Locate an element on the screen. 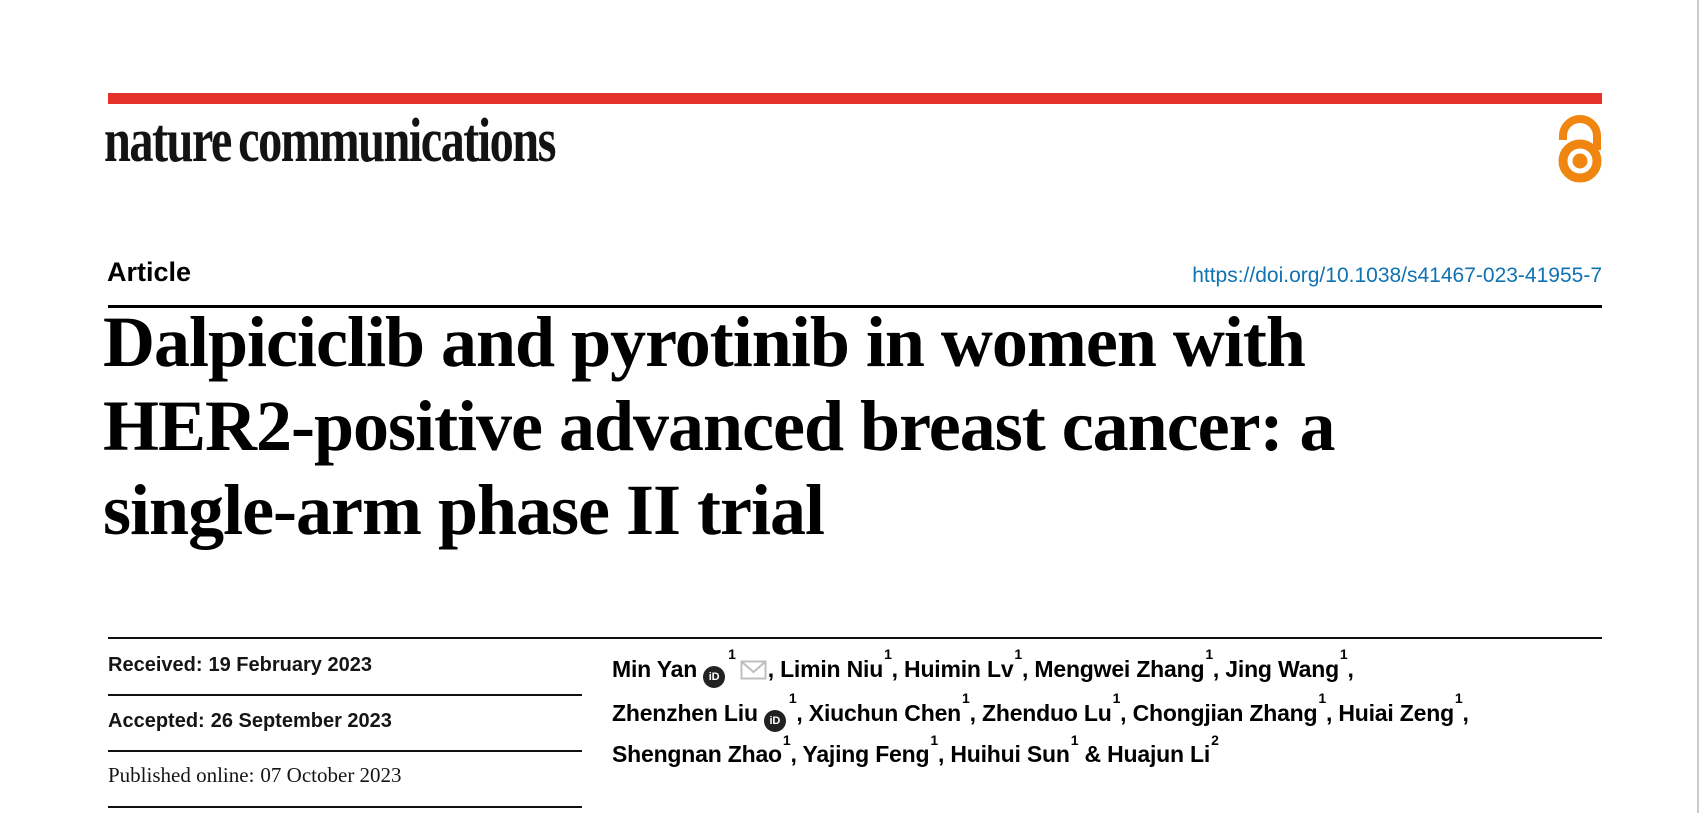 This screenshot has height=813, width=1701. author: Mengwei Zhang1, is located at coordinates (1130, 664).